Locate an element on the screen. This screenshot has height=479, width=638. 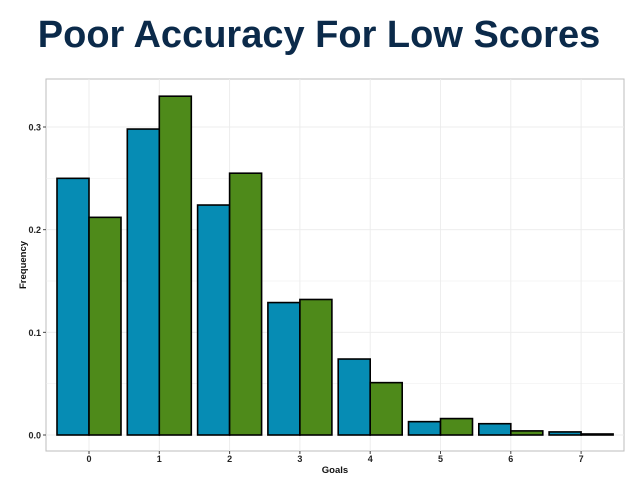
x-tick-label: 7 is located at coordinates (581, 459).